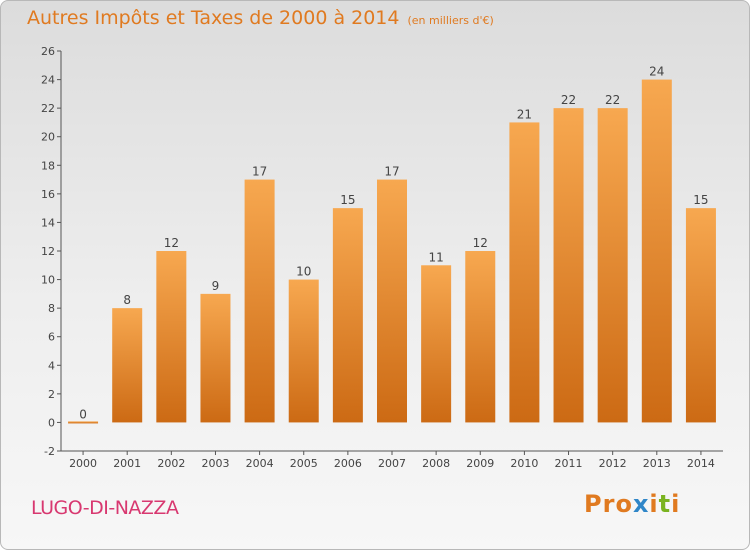  What do you see at coordinates (213, 18) in the screenshot?
I see `chart-title: Autres Impôts et Taxes de 2000 à 2014` at bounding box center [213, 18].